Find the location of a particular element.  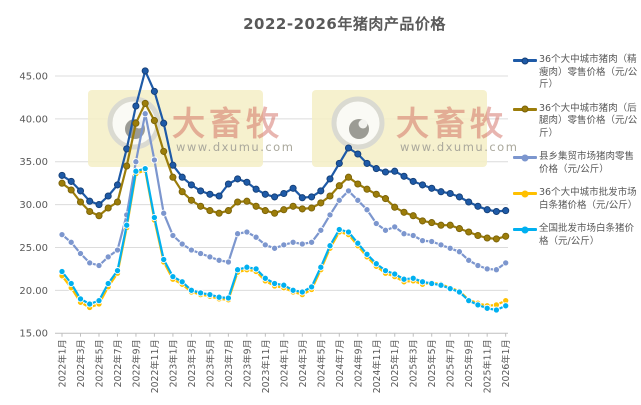

svg-text: 2024年7月 is located at coordinates (340, 363).